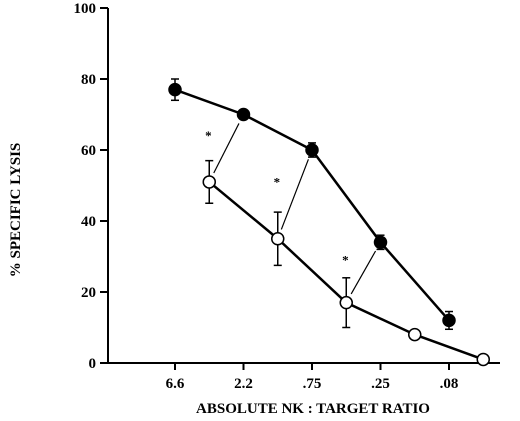 The image size is (520, 421). What do you see at coordinates (88, 293) in the screenshot?
I see `y-tick-label: 20` at bounding box center [88, 293].